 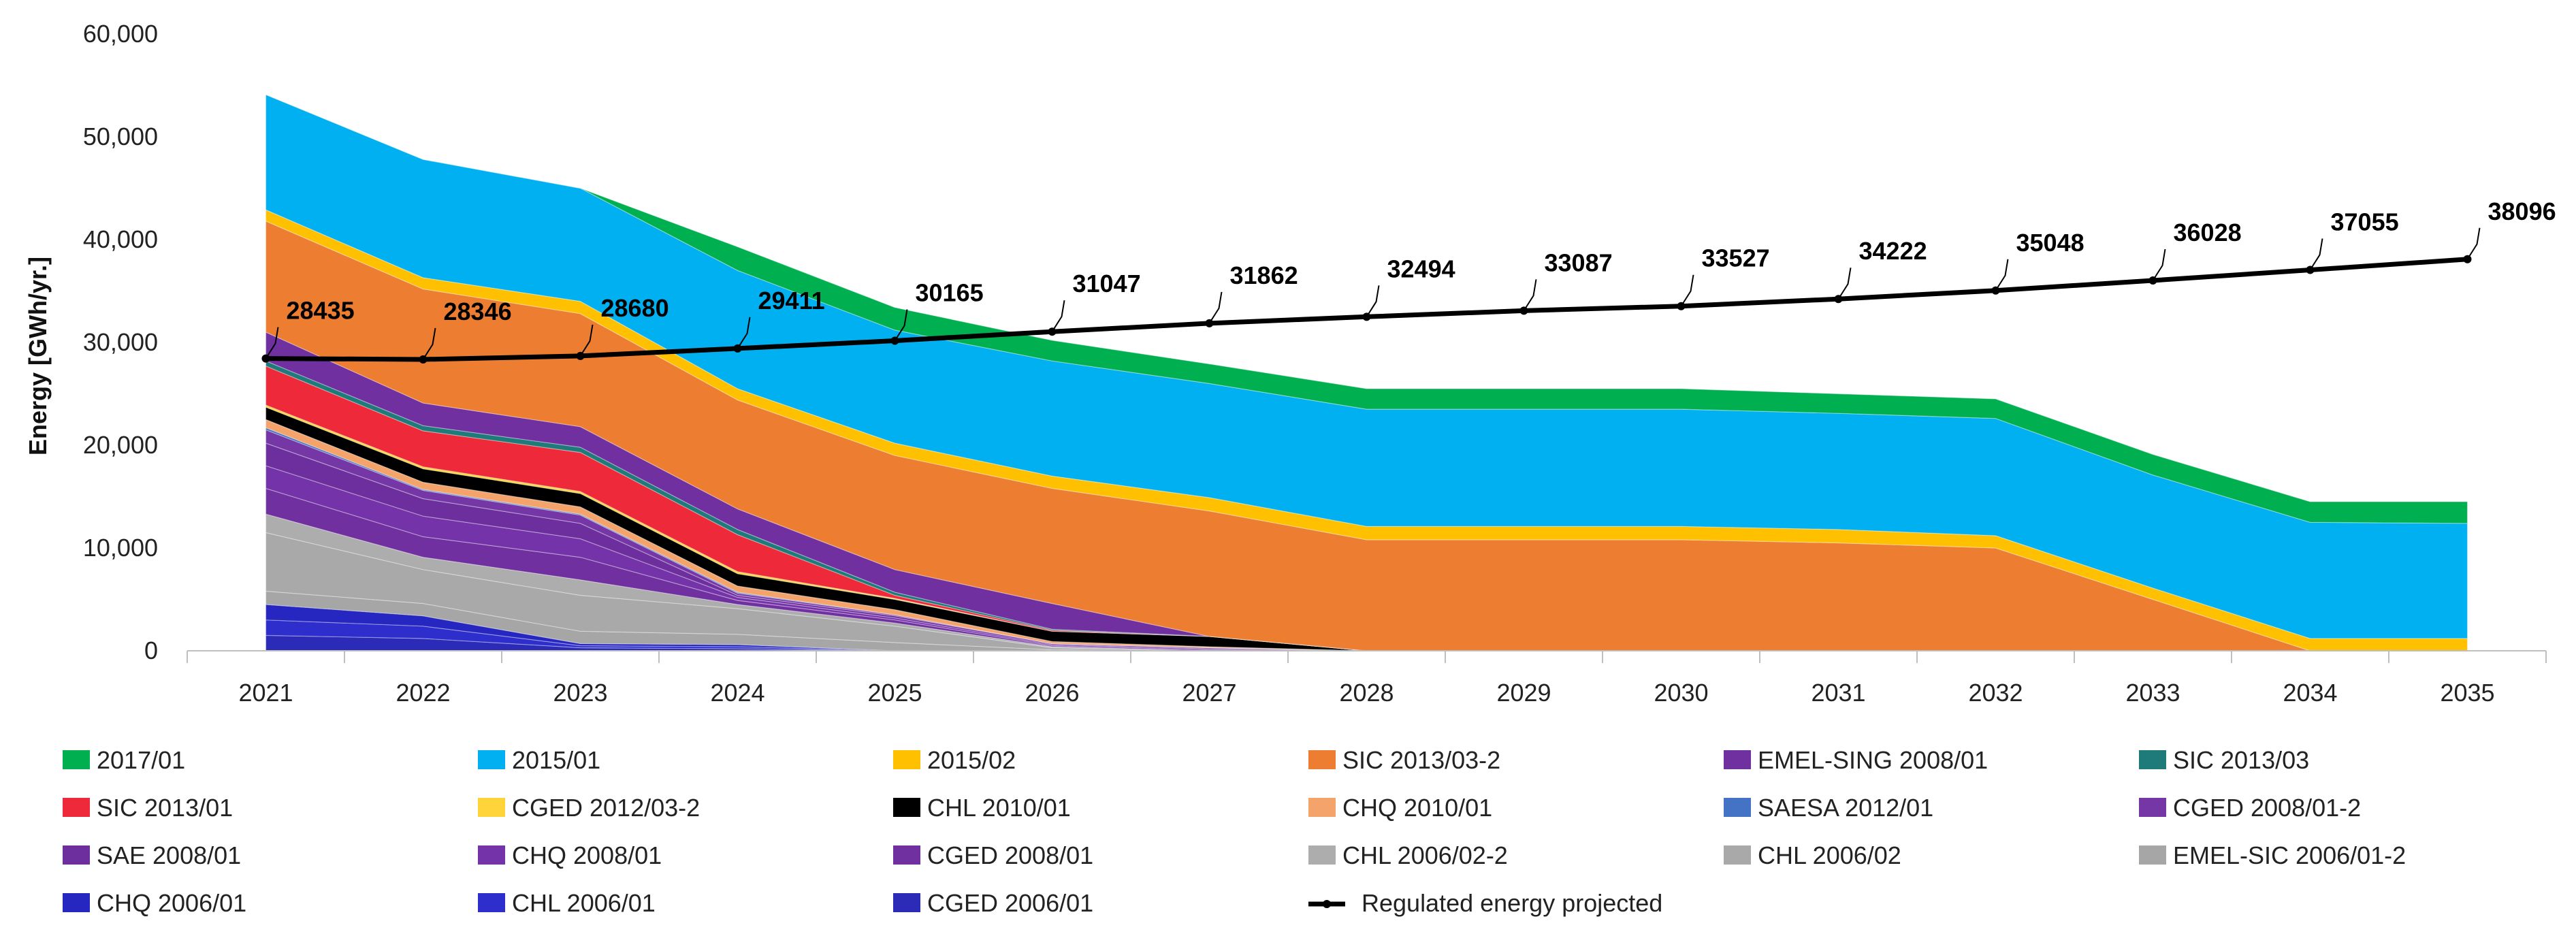 What do you see at coordinates (423, 693) in the screenshot?
I see `x-tick-label: 2022` at bounding box center [423, 693].